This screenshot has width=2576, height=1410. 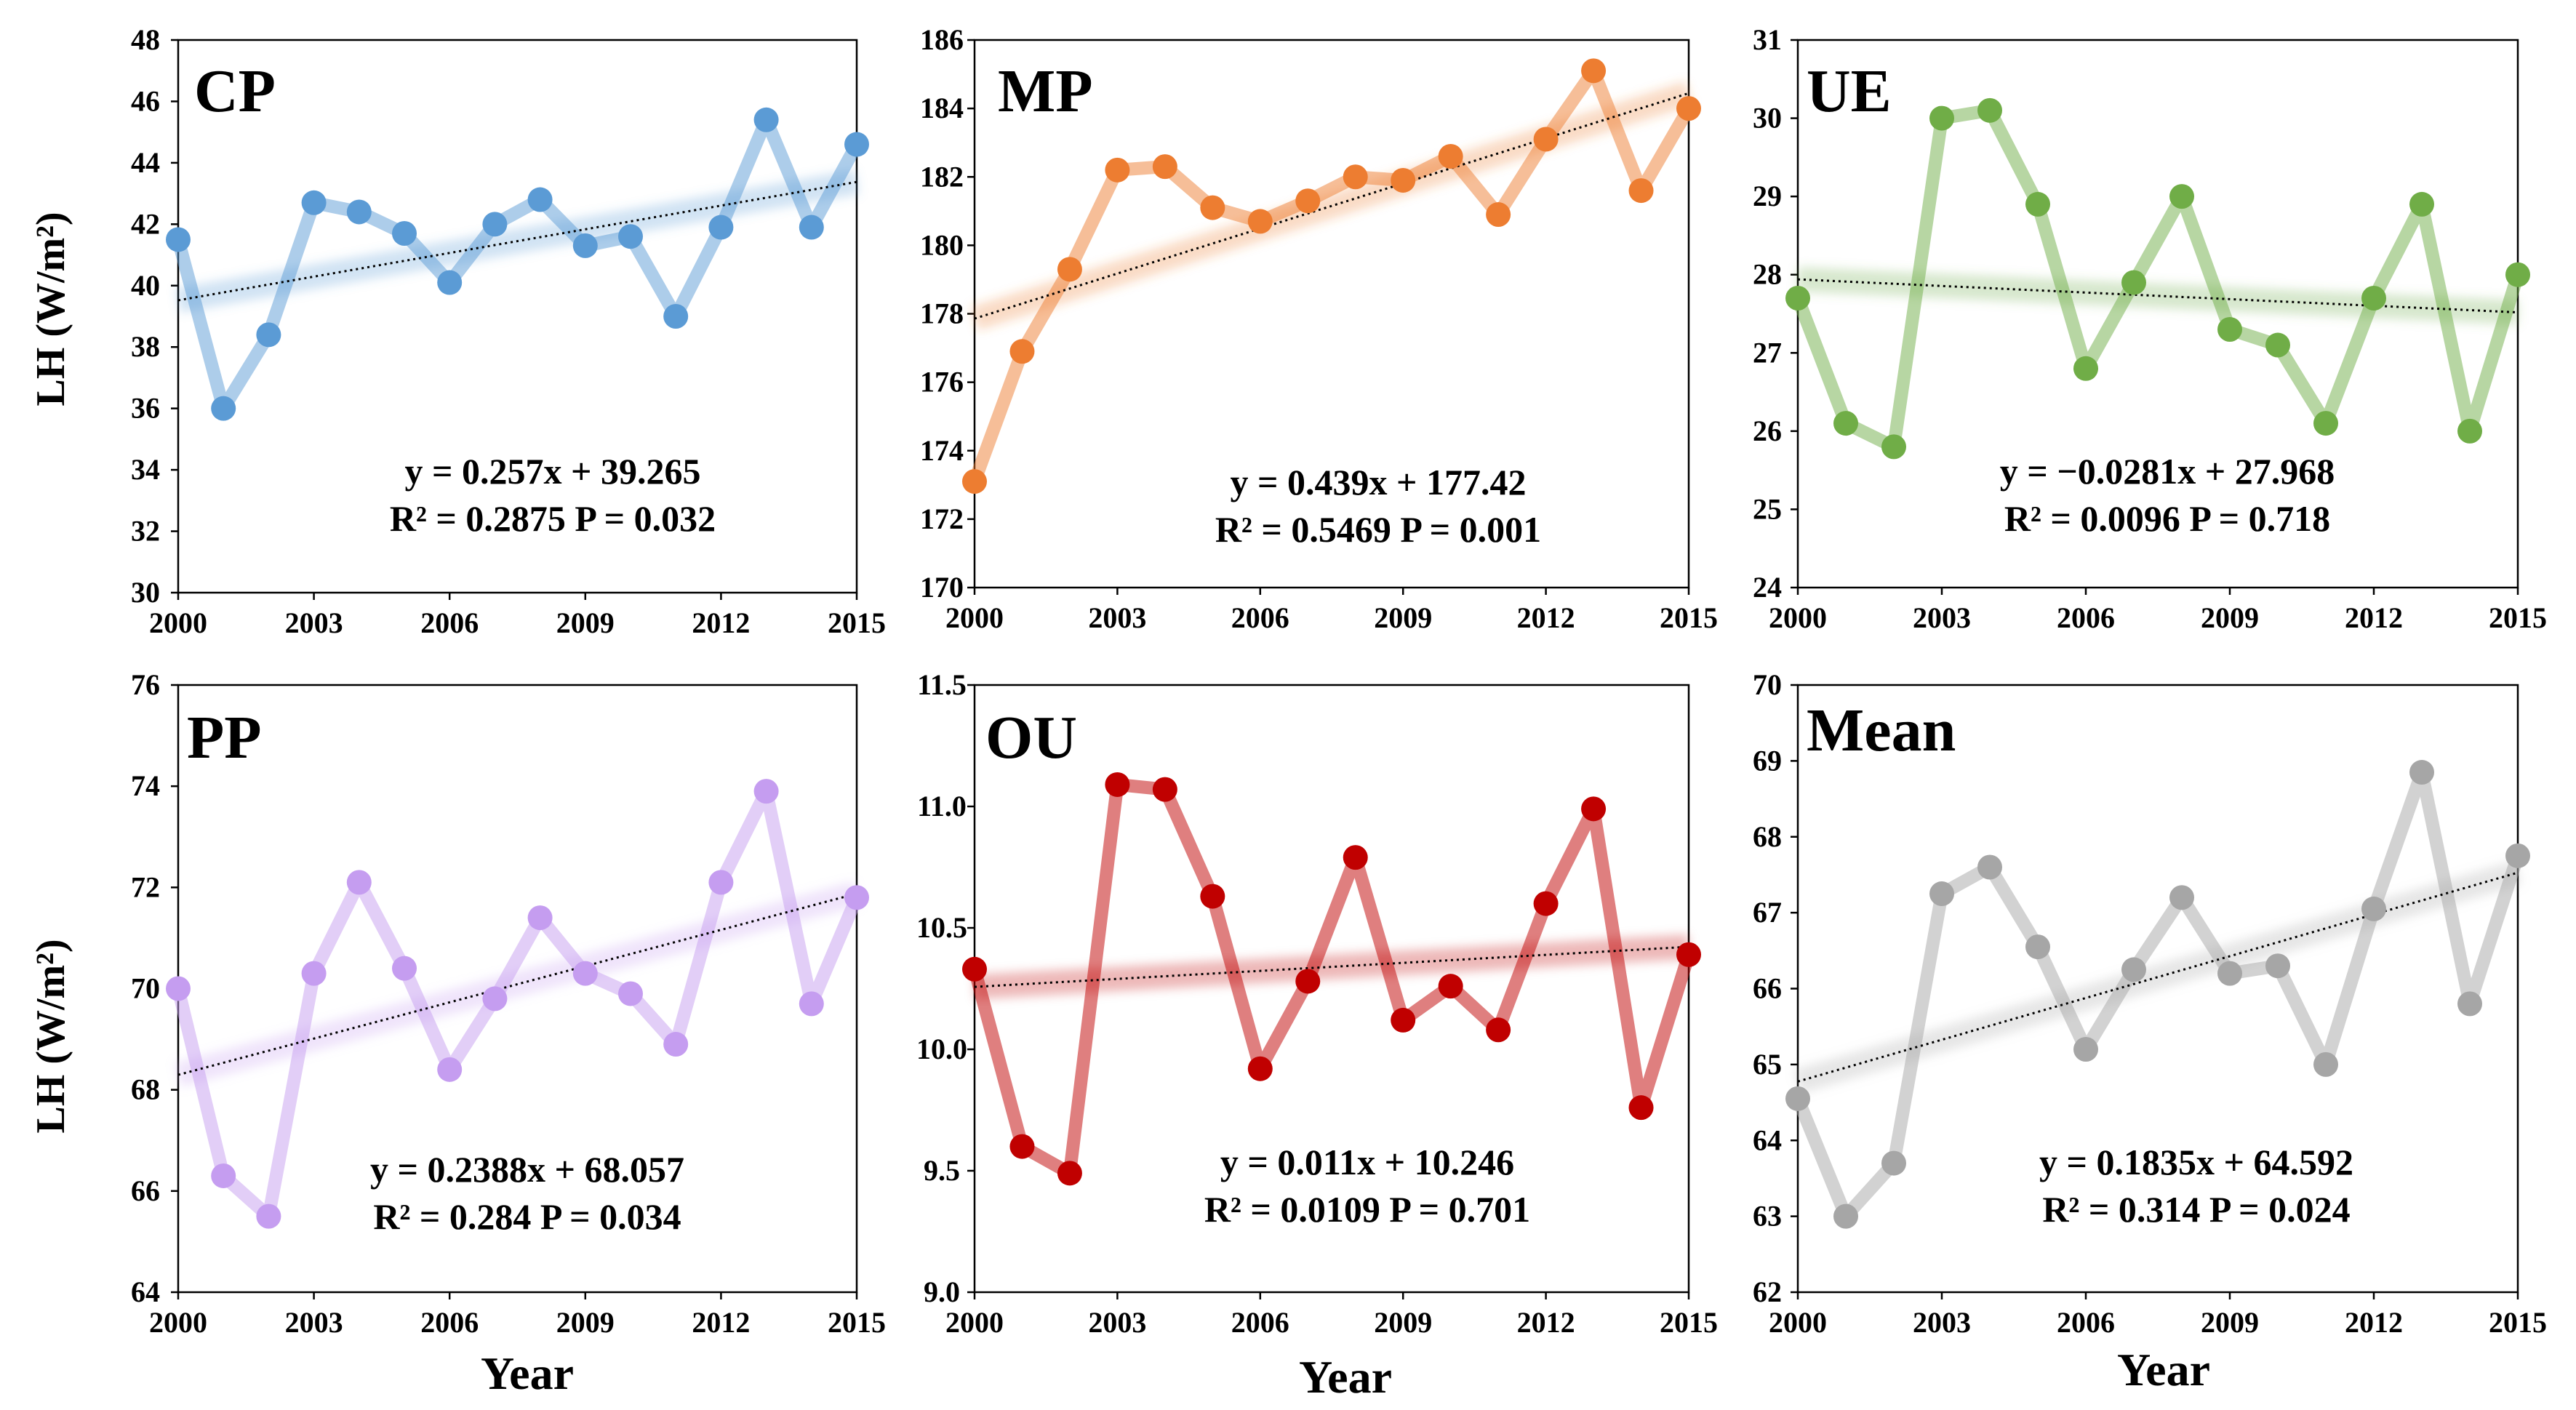 What do you see at coordinates (585, 1322) in the screenshot?
I see `x-tick-label: 2009` at bounding box center [585, 1322].